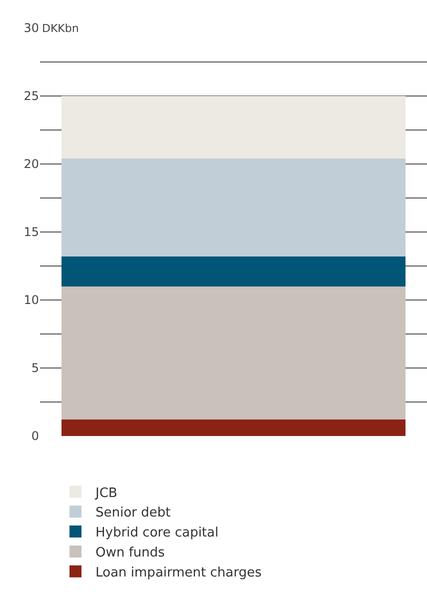  What do you see at coordinates (31, 28) in the screenshot?
I see `y-tick-label: 30` at bounding box center [31, 28].